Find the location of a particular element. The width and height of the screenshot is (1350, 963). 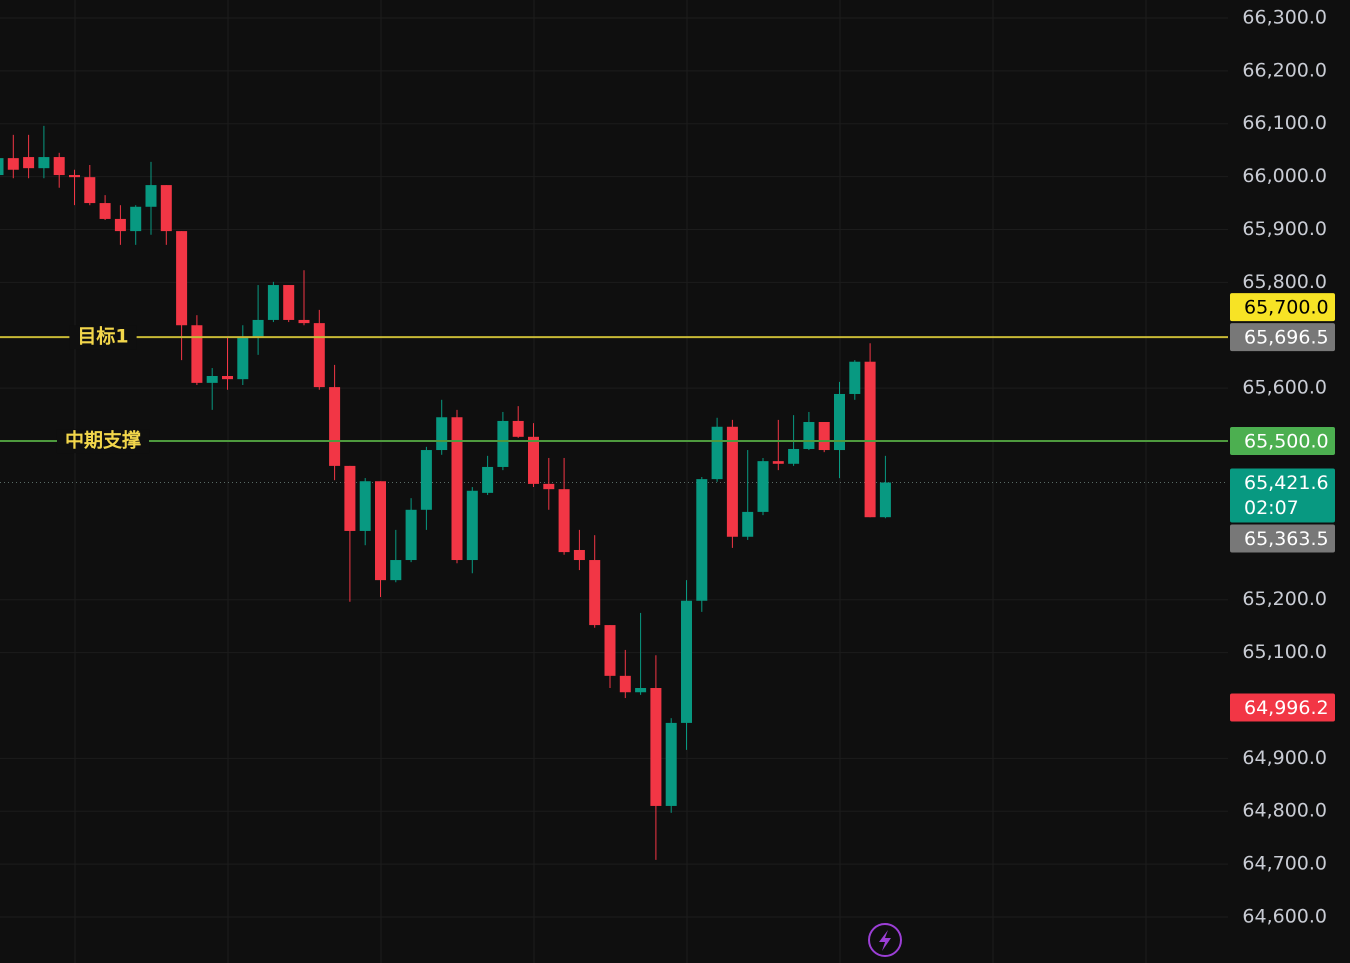

icon-bolt is located at coordinates (885, 940).